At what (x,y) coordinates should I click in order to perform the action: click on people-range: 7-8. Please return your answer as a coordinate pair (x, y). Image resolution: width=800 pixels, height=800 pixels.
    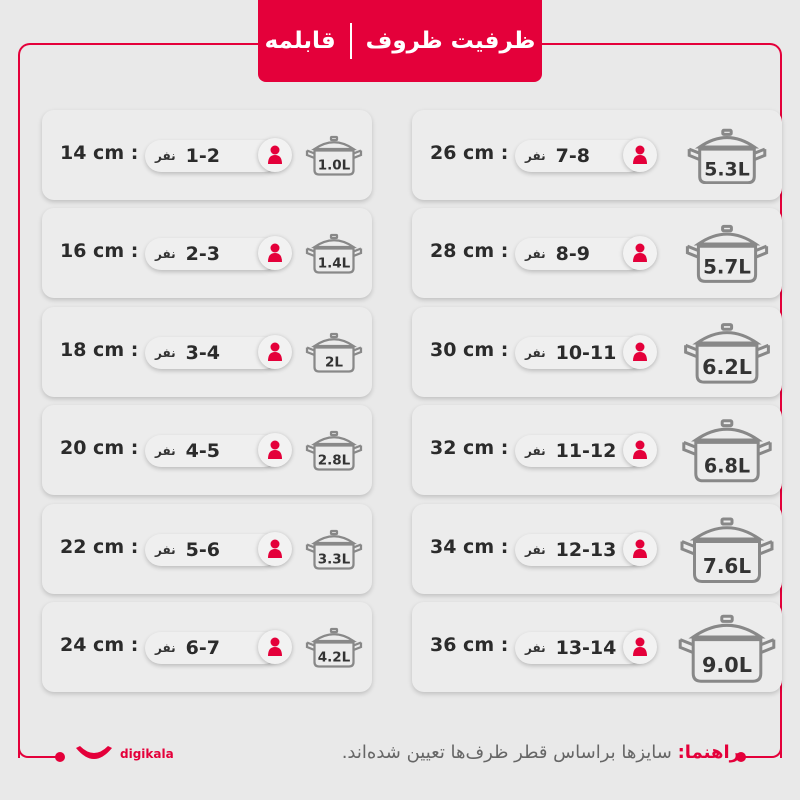
    Looking at the image, I should click on (572, 156).